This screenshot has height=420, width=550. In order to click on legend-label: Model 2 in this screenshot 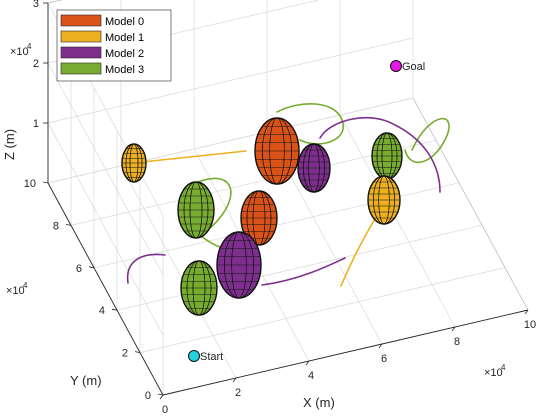, I will do `click(124, 54)`.